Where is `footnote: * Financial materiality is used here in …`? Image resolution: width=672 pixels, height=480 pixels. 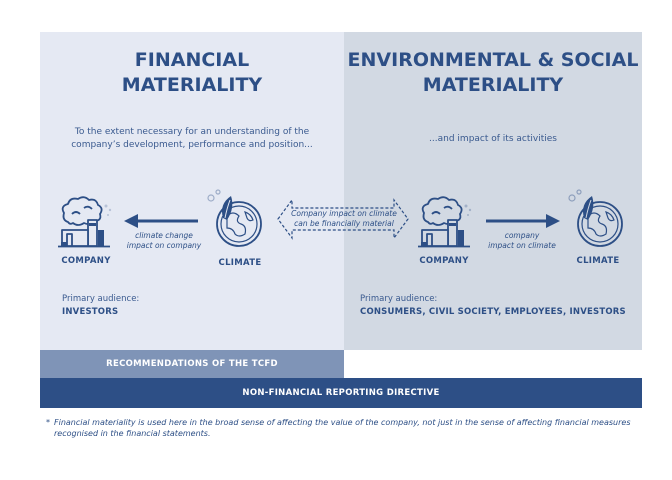
footnote: * Financial materiality is used here in … is located at coordinates (340, 428).